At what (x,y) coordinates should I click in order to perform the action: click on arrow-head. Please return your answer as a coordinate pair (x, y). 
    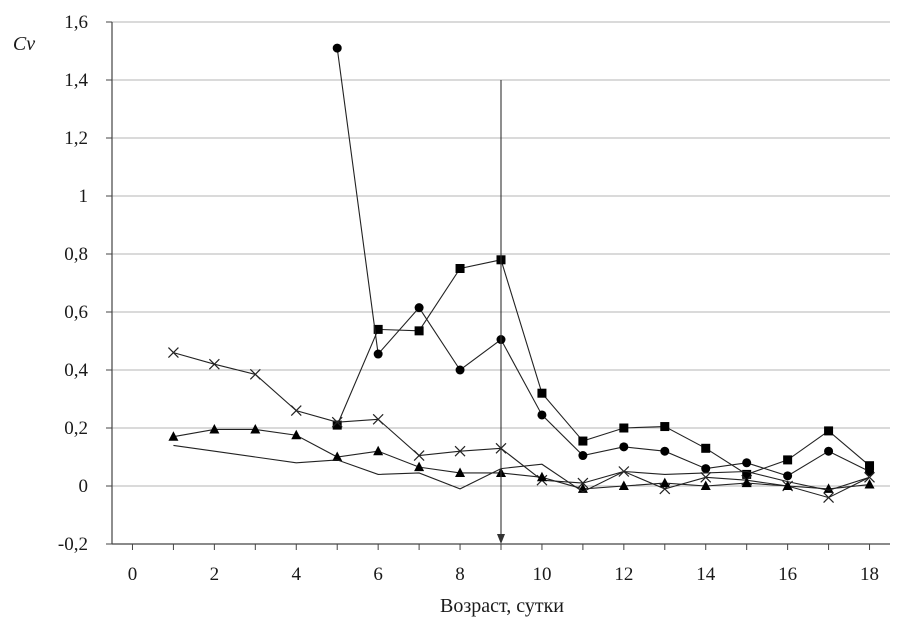
    Looking at the image, I should click on (501, 539).